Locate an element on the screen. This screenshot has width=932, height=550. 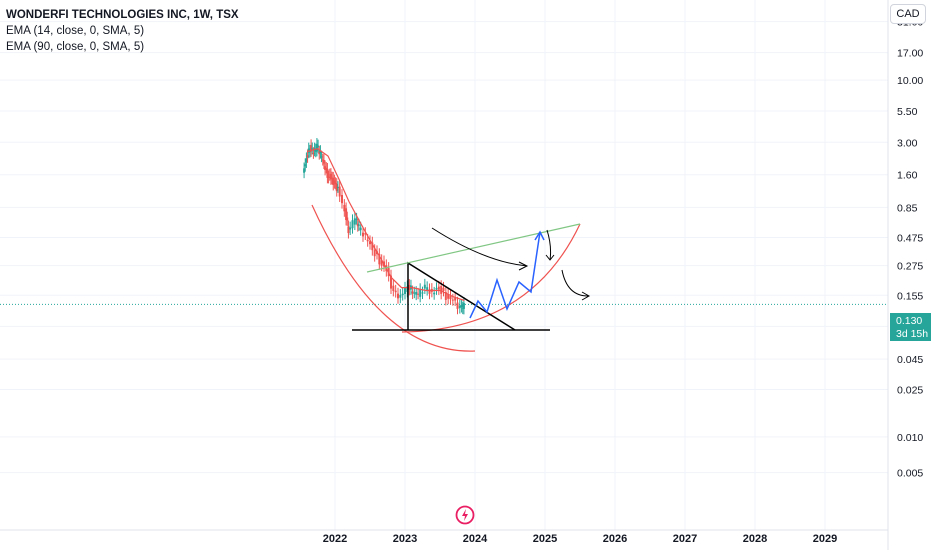
arrow-exit is located at coordinates (575, 283).